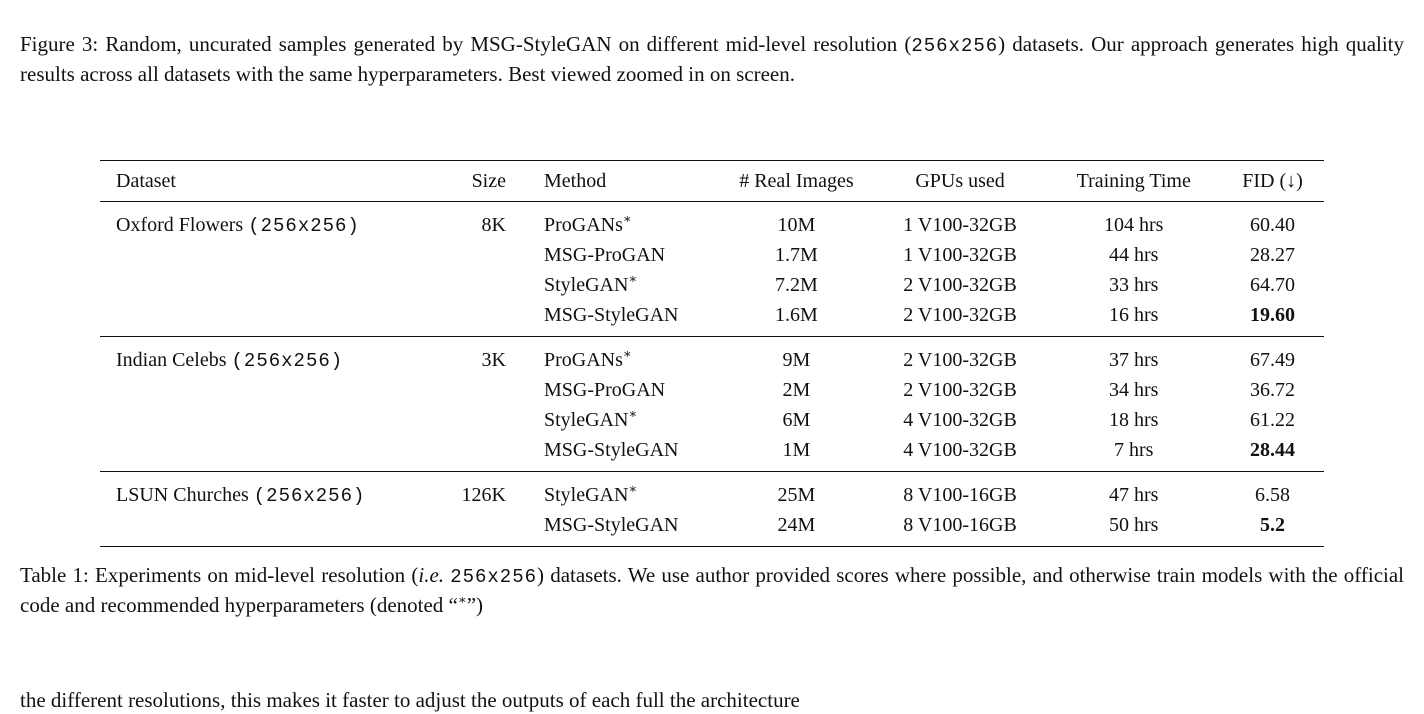  Describe the element at coordinates (1134, 524) in the screenshot. I see `training-time-cell: 50 hrs` at that location.